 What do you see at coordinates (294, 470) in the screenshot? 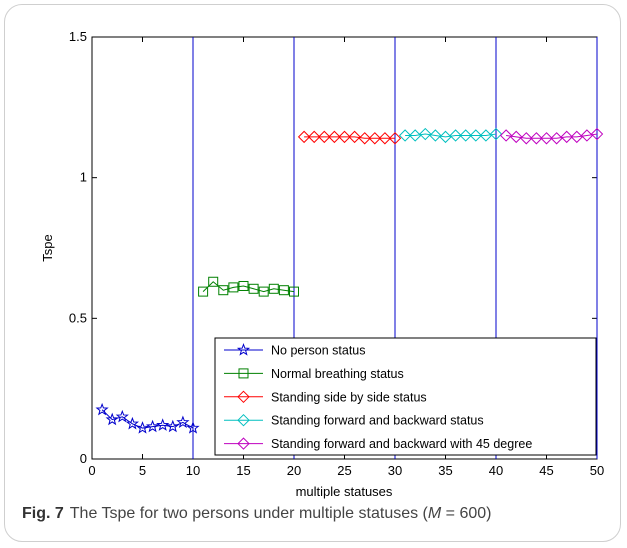
I see `x-tick-label-4: 20` at bounding box center [294, 470].